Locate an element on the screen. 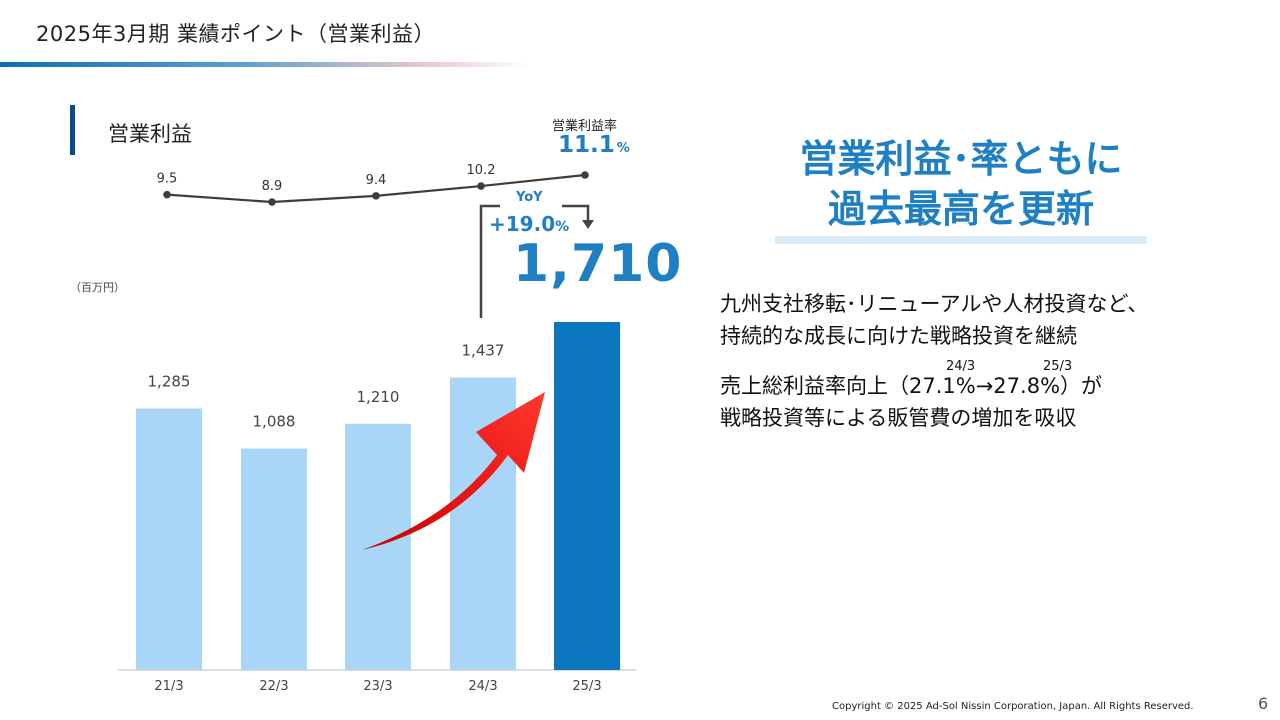  growth-arrow is located at coordinates (453, 471).